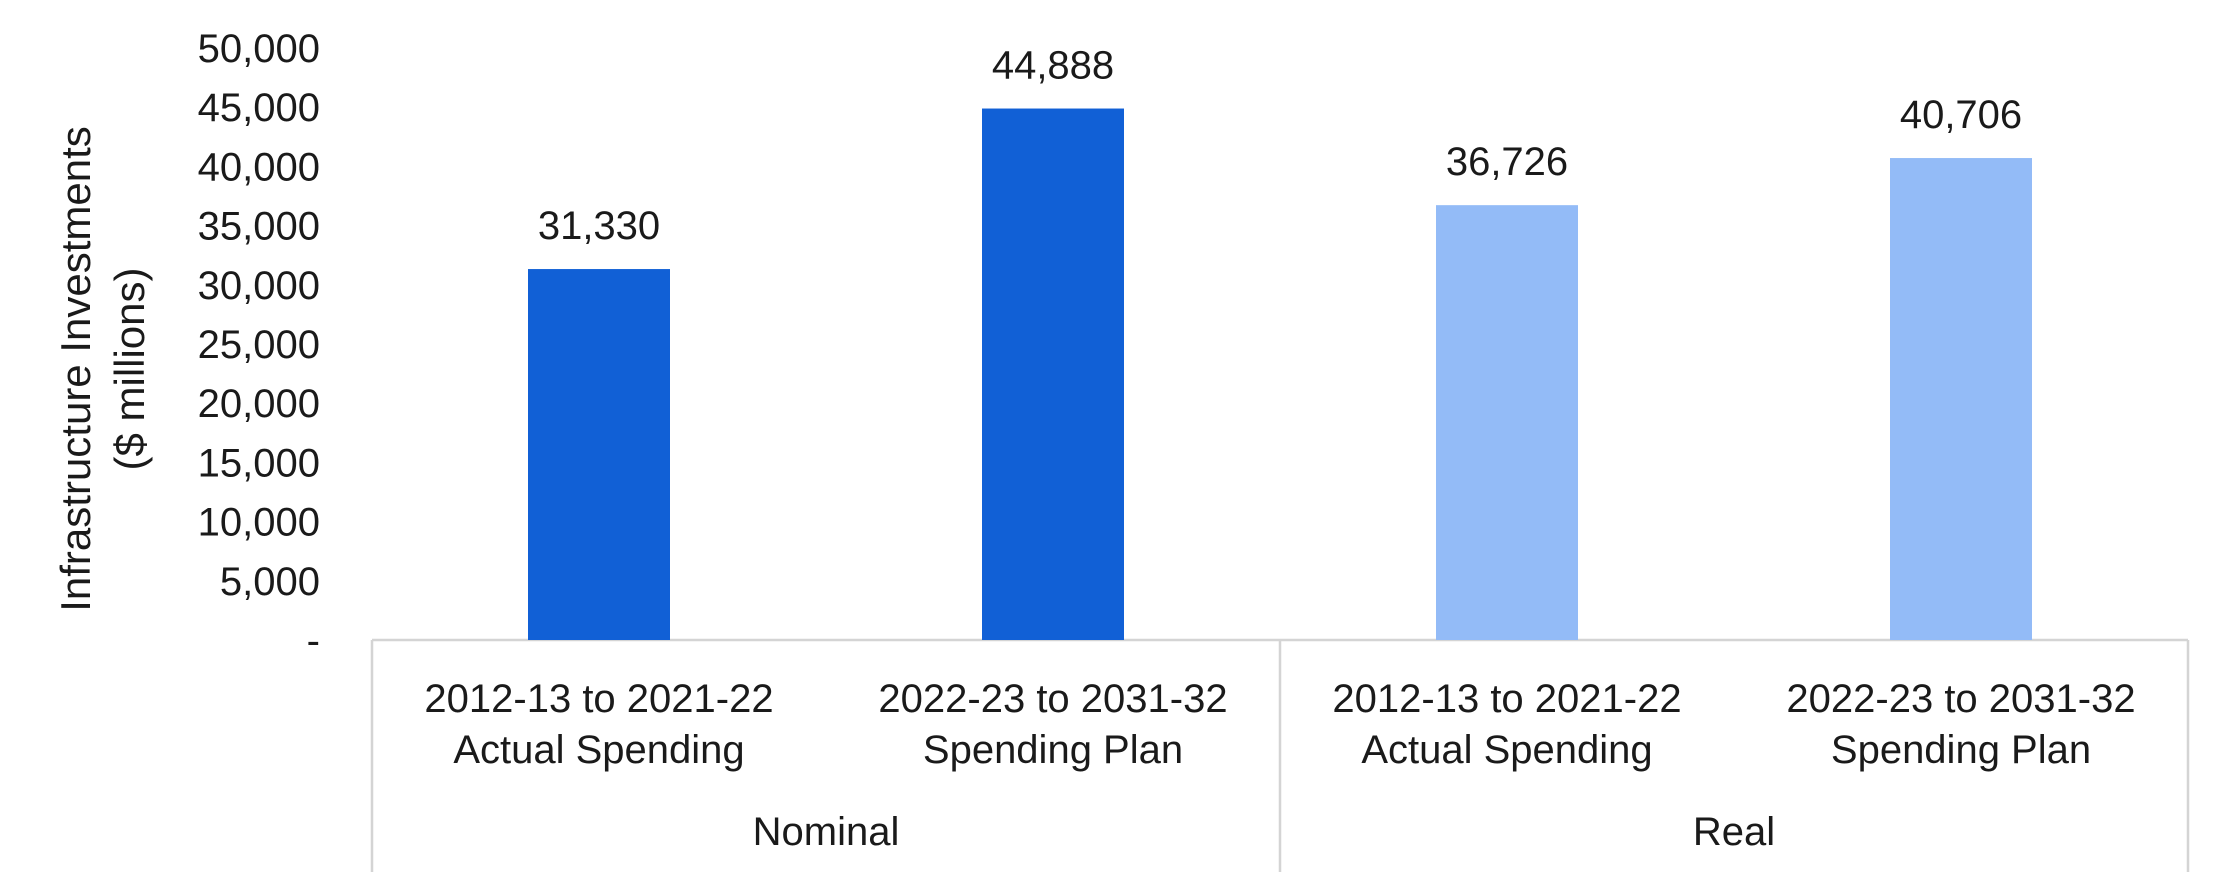 Image resolution: width=2226 pixels, height=872 pixels. I want to click on y-tick-label: 30,000, so click(259, 286).